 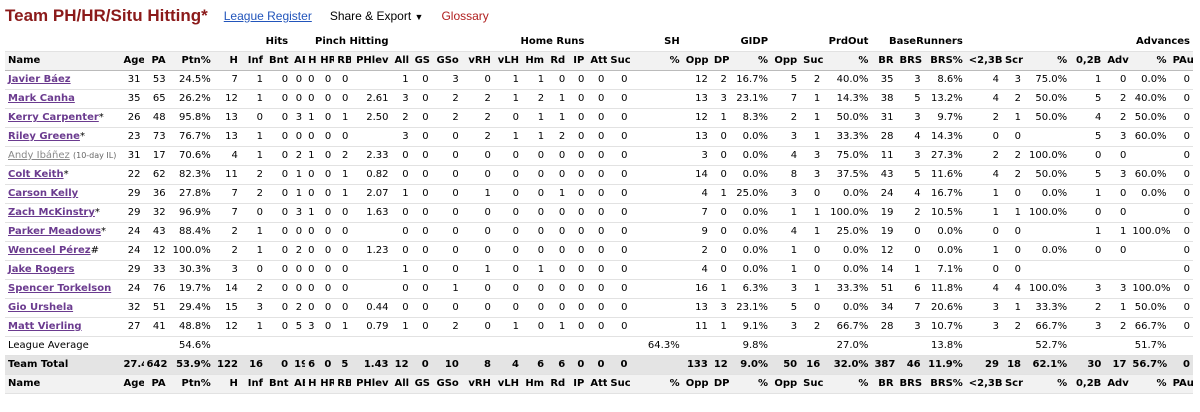 What do you see at coordinates (983, 384) in the screenshot?
I see `column-header: <2,3B` at bounding box center [983, 384].